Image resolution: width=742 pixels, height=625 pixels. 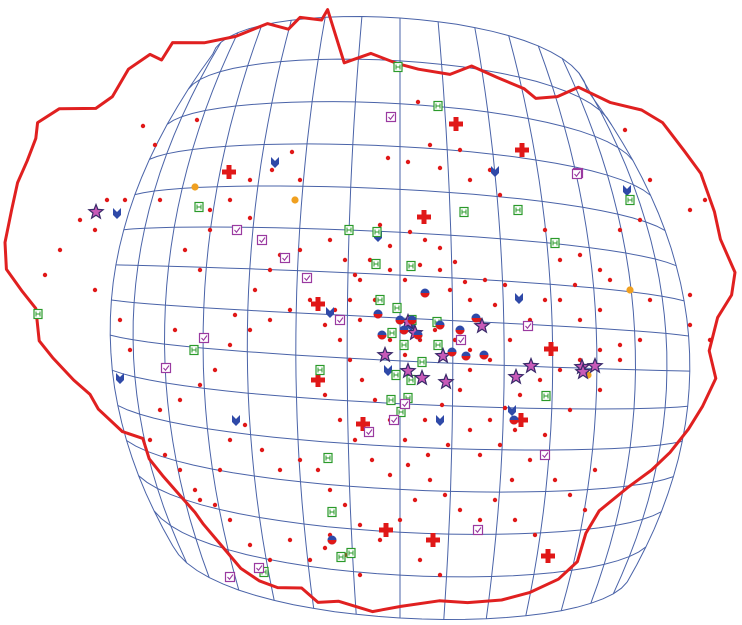 I want to click on orange-circle-icon, so click(x=295, y=200).